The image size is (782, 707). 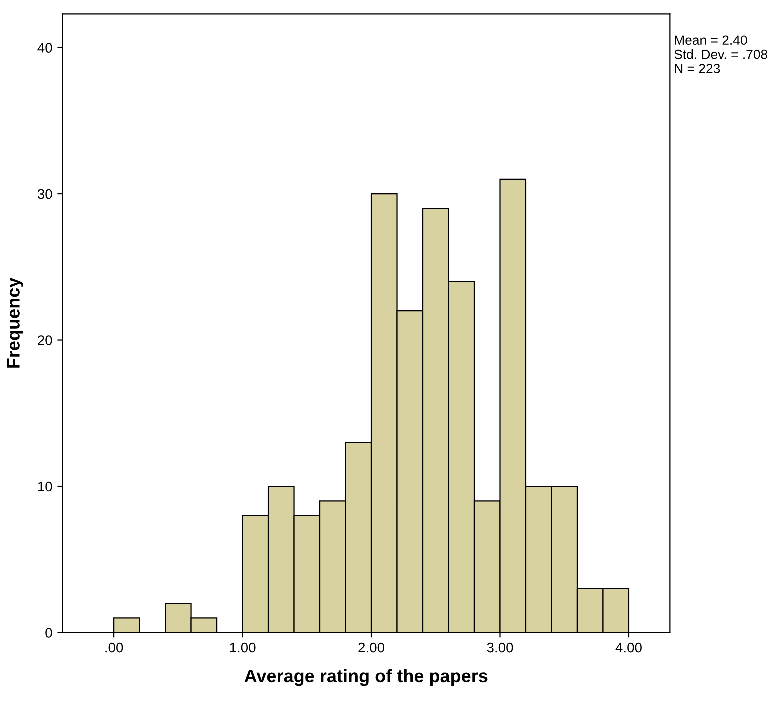 What do you see at coordinates (45, 487) in the screenshot?
I see `y-tick-label: 10` at bounding box center [45, 487].